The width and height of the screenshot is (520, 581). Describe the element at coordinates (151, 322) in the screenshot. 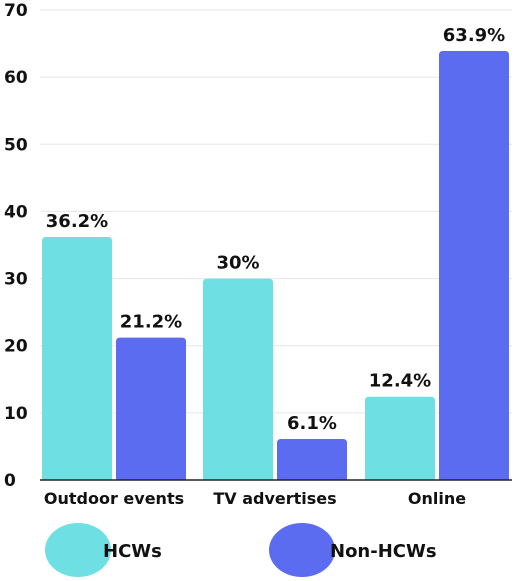

I see `data-label: 21.2%` at that location.